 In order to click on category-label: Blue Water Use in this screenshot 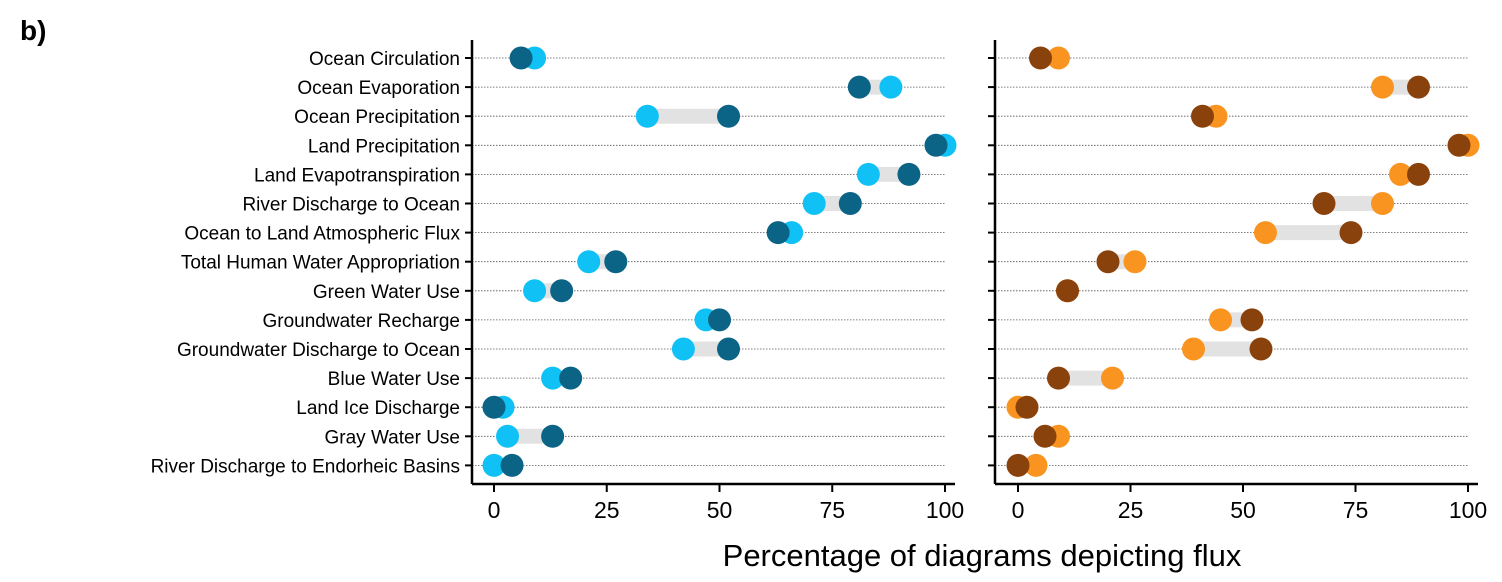, I will do `click(394, 379)`.